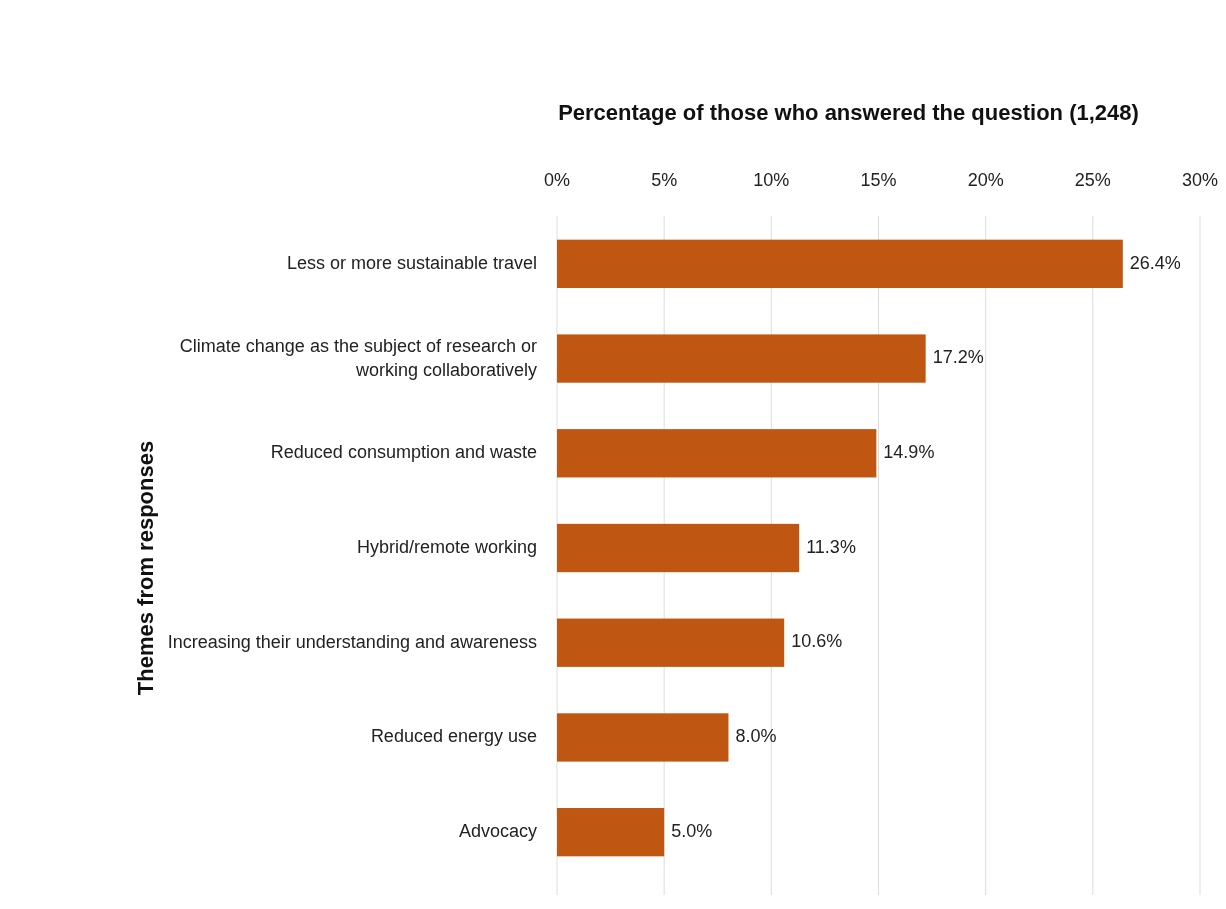 The height and width of the screenshot is (909, 1226). Describe the element at coordinates (411, 262) in the screenshot. I see `y-tick-label: Less or more sustainable travel` at that location.